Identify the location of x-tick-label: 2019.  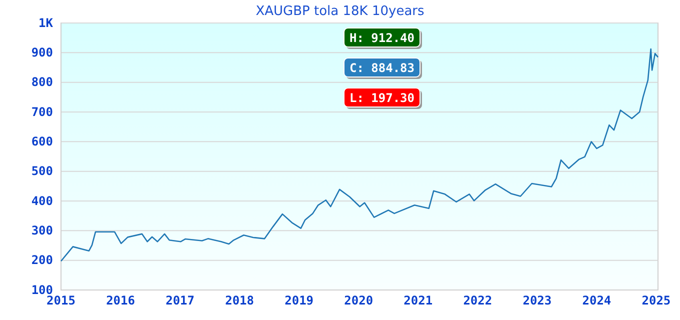
(299, 301).